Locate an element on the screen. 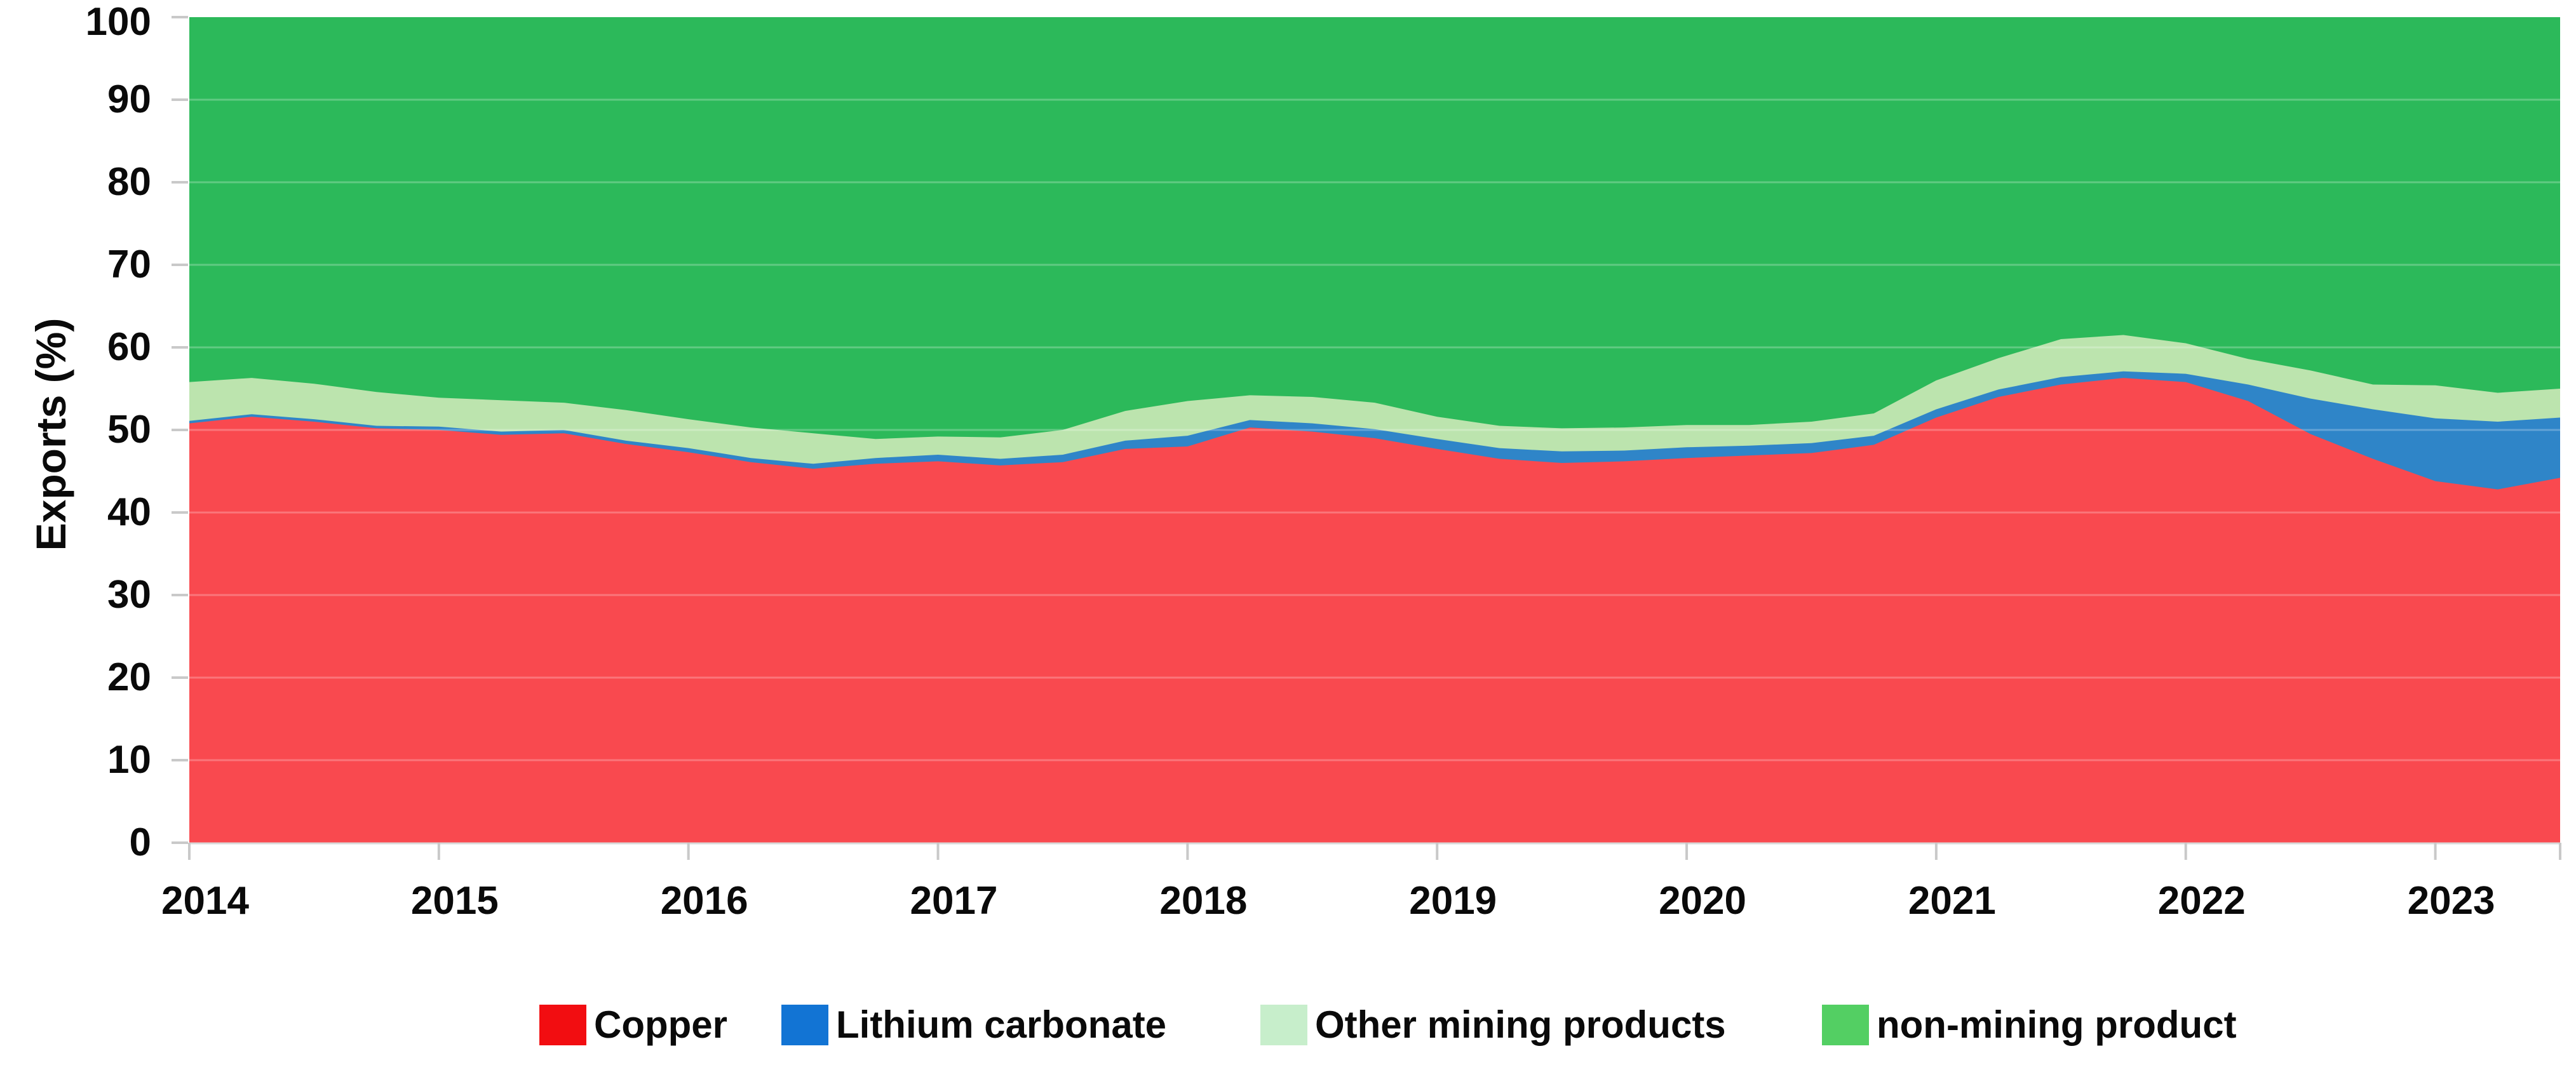 The image size is (2576, 1065). legend-swatch-other-mining-products is located at coordinates (1283, 1025).